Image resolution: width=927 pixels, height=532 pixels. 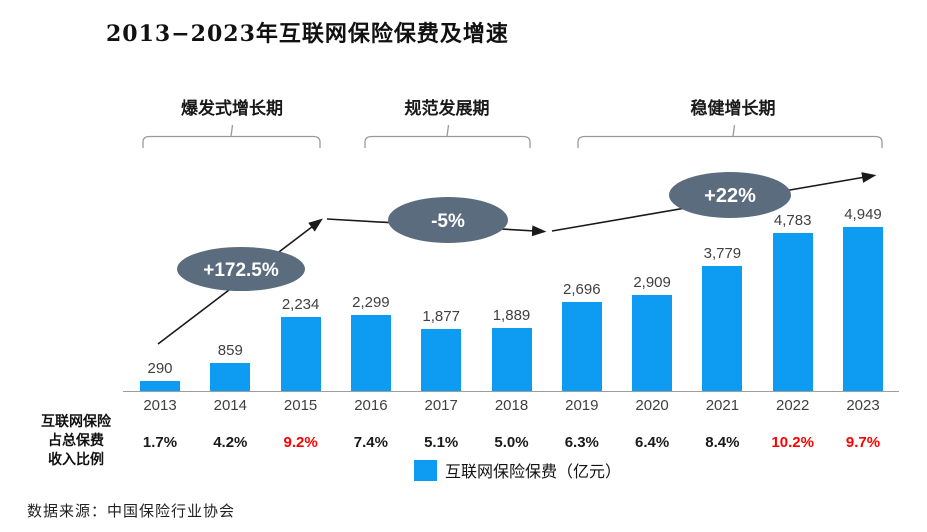 What do you see at coordinates (230, 350) in the screenshot?
I see `bar-value-label: 859` at bounding box center [230, 350].